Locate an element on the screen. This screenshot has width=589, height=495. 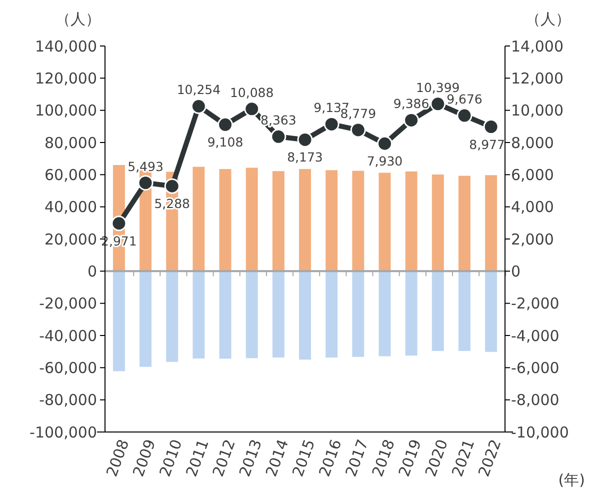
y-tick-label: -20,000 is located at coordinates (68, 303).